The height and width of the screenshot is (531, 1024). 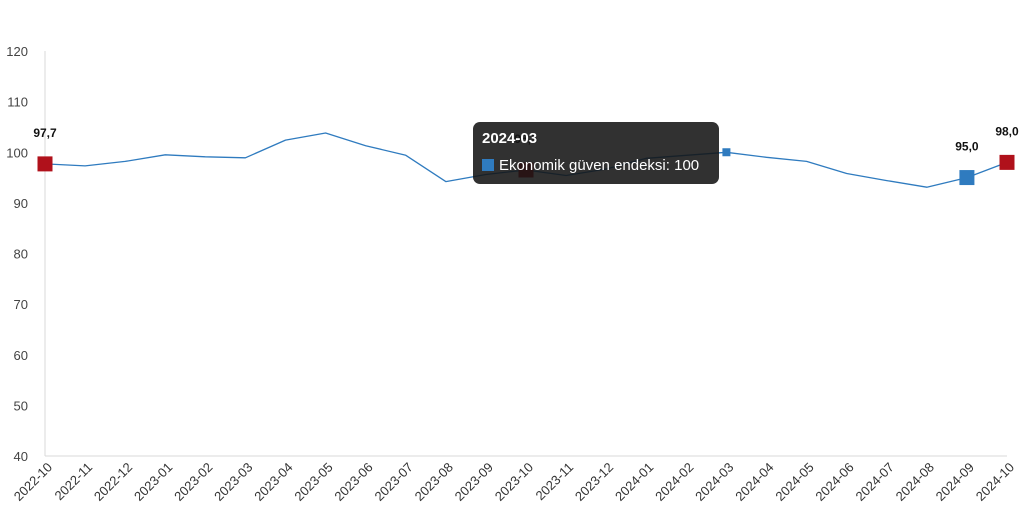 What do you see at coordinates (394, 482) in the screenshot?
I see `x-tick-label: 2023-07` at bounding box center [394, 482].